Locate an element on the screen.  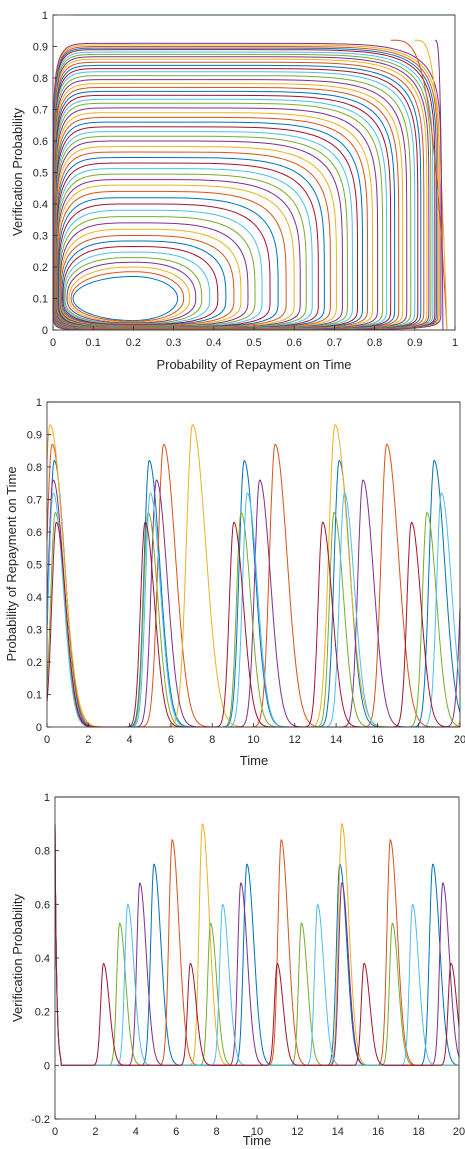
verification-x-tick-label: 0 is located at coordinates (55, 1132).